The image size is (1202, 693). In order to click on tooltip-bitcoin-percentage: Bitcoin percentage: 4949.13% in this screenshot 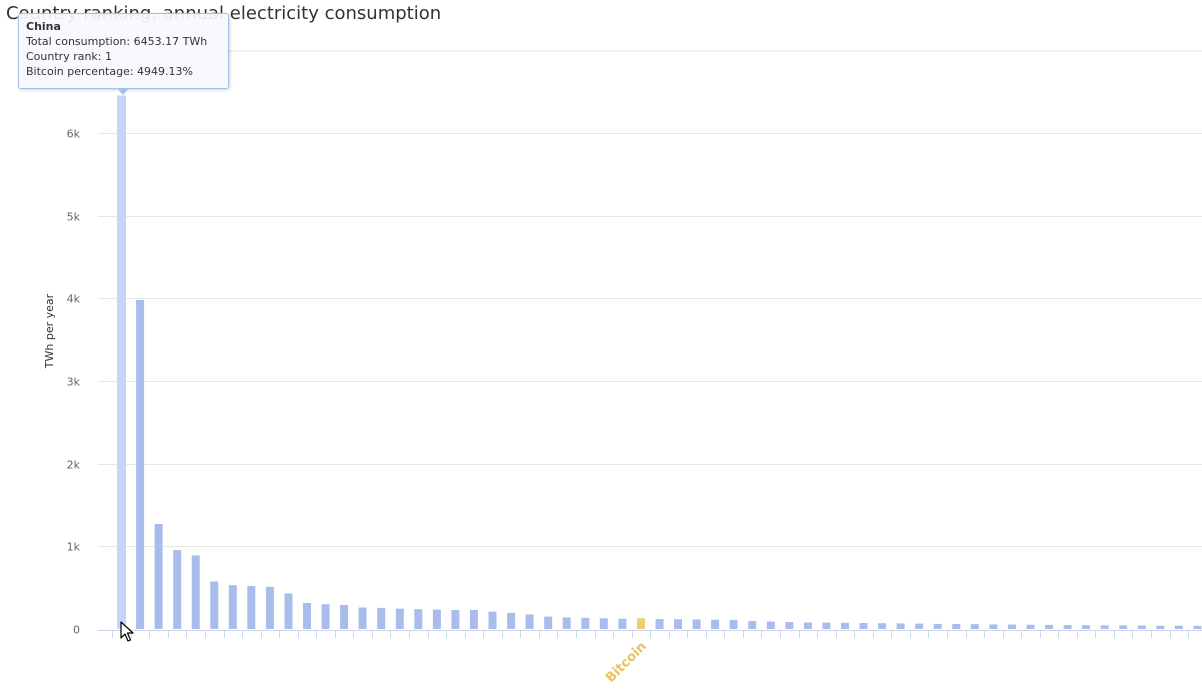, I will do `click(109, 71)`.